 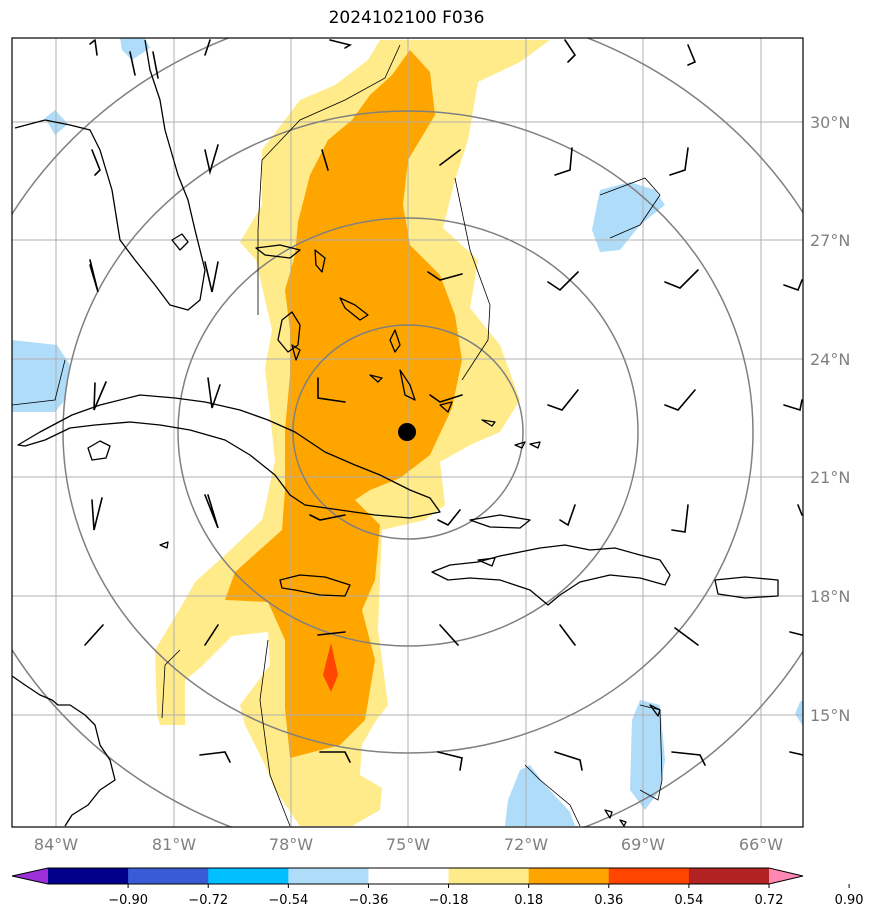 What do you see at coordinates (30, 876) in the screenshot?
I see `colorbar-extend-low` at bounding box center [30, 876].